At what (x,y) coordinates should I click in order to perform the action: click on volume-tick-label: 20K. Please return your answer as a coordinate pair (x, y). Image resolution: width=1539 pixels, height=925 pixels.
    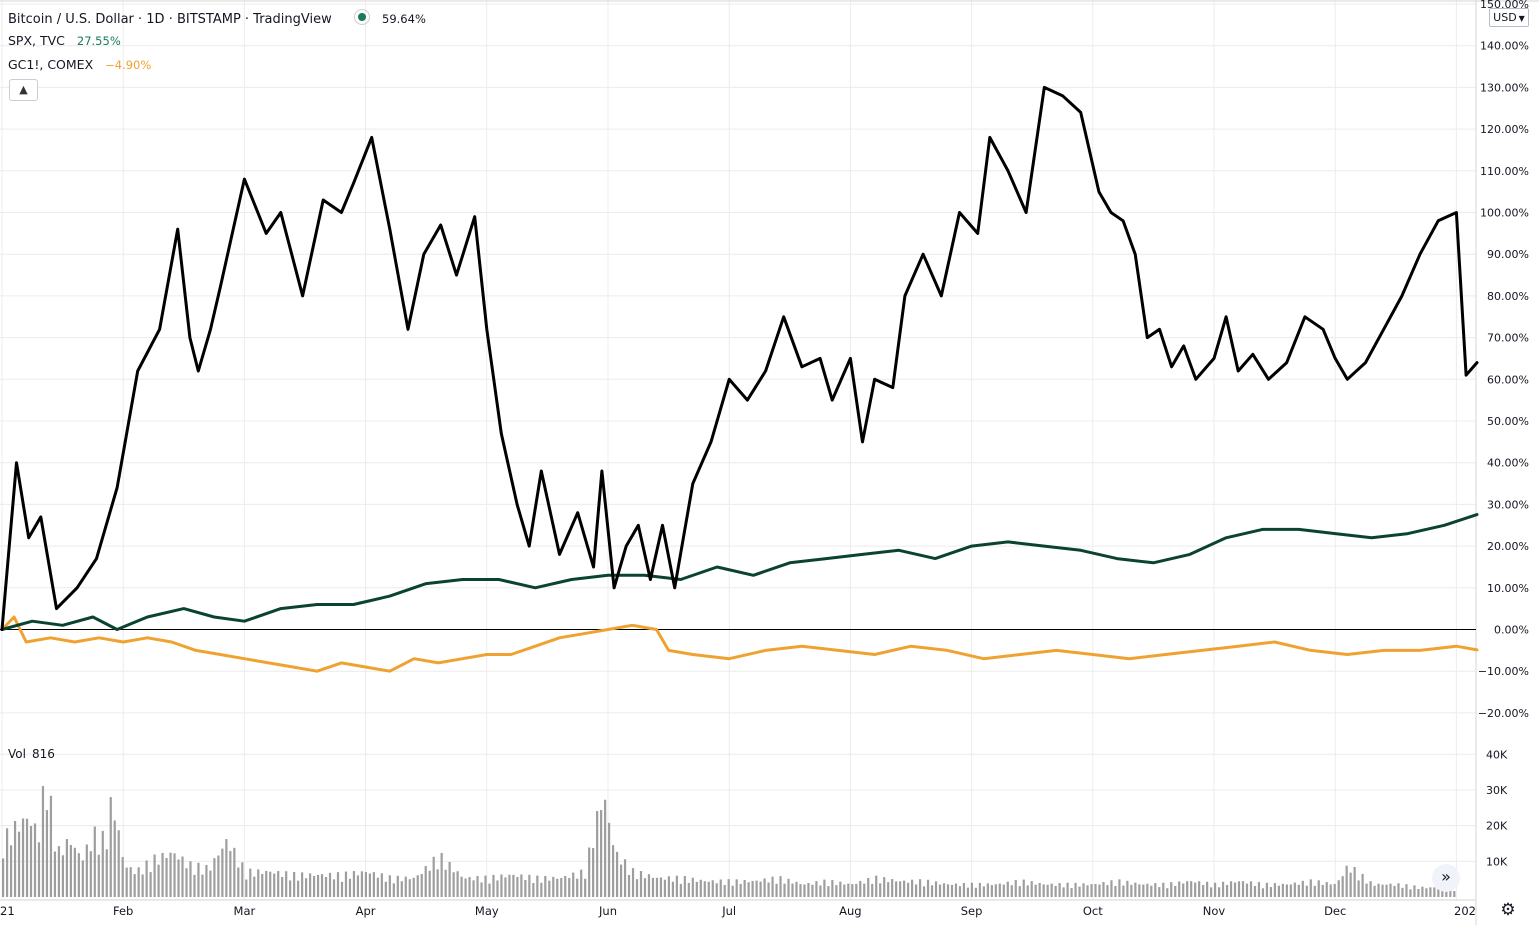
    Looking at the image, I should click on (1497, 826).